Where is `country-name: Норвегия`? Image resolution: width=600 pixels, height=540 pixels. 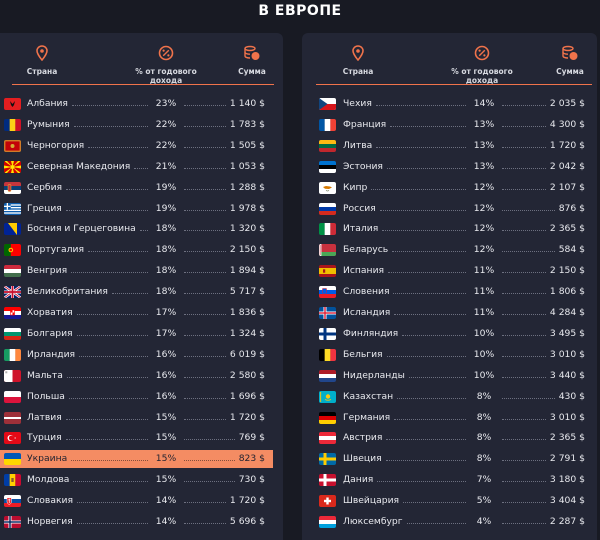 country-name: Норвегия is located at coordinates (50, 521).